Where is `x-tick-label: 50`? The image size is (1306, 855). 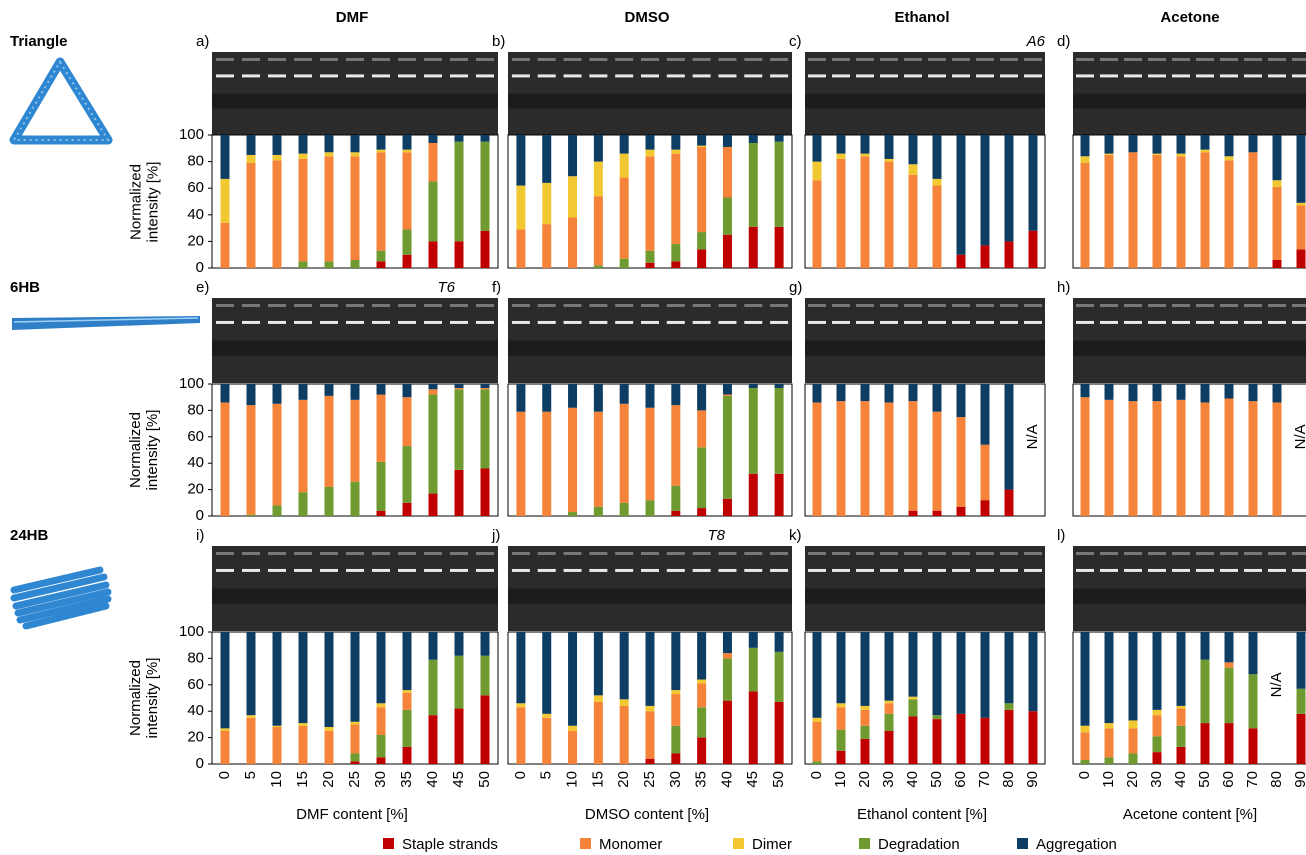
x-tick-label: 50 is located at coordinates (936, 779).